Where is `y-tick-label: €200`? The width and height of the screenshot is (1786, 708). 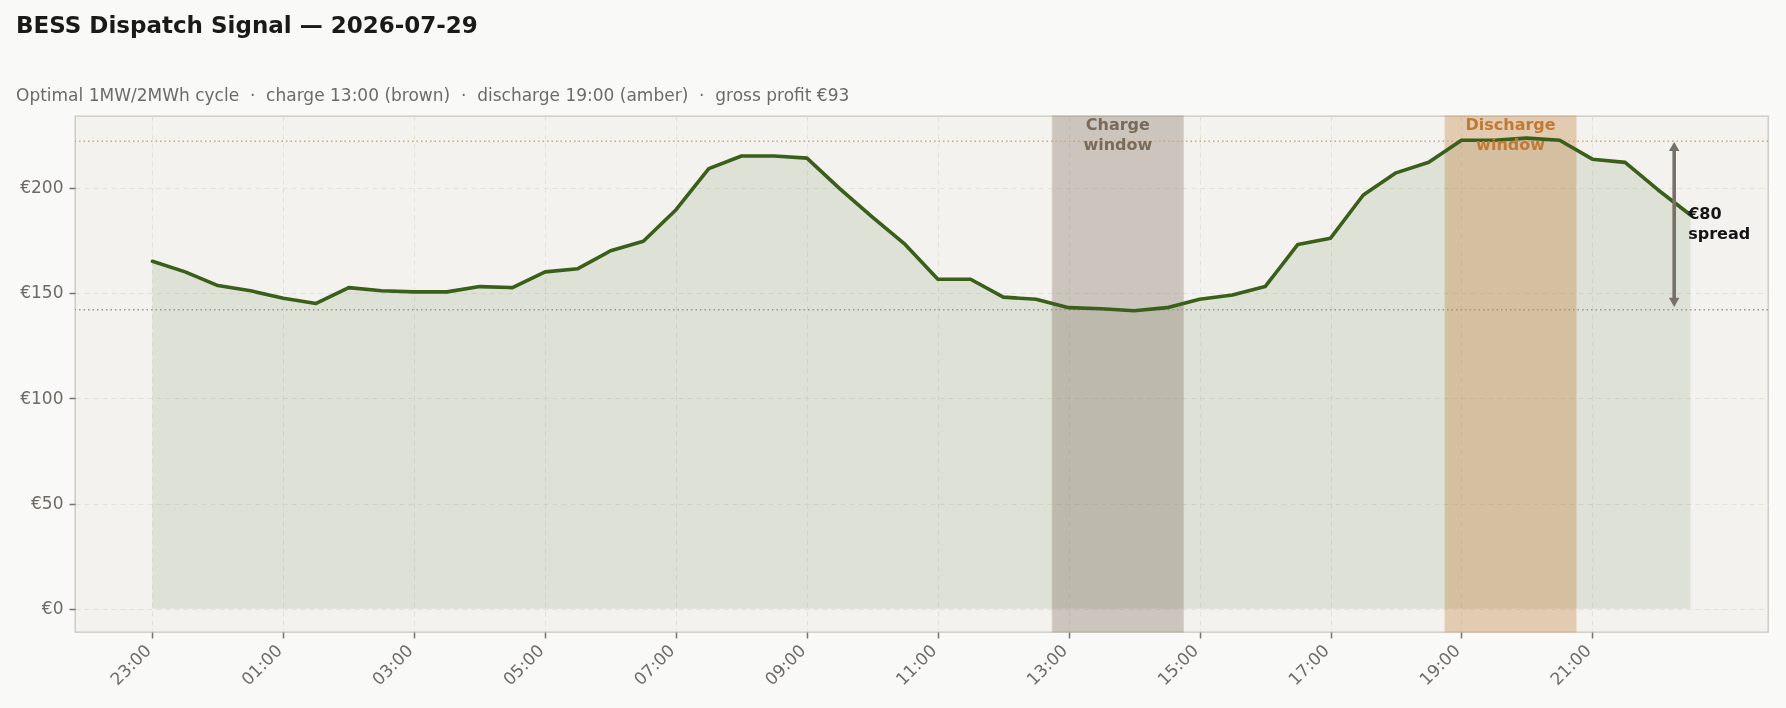 y-tick-label: €200 is located at coordinates (42, 187).